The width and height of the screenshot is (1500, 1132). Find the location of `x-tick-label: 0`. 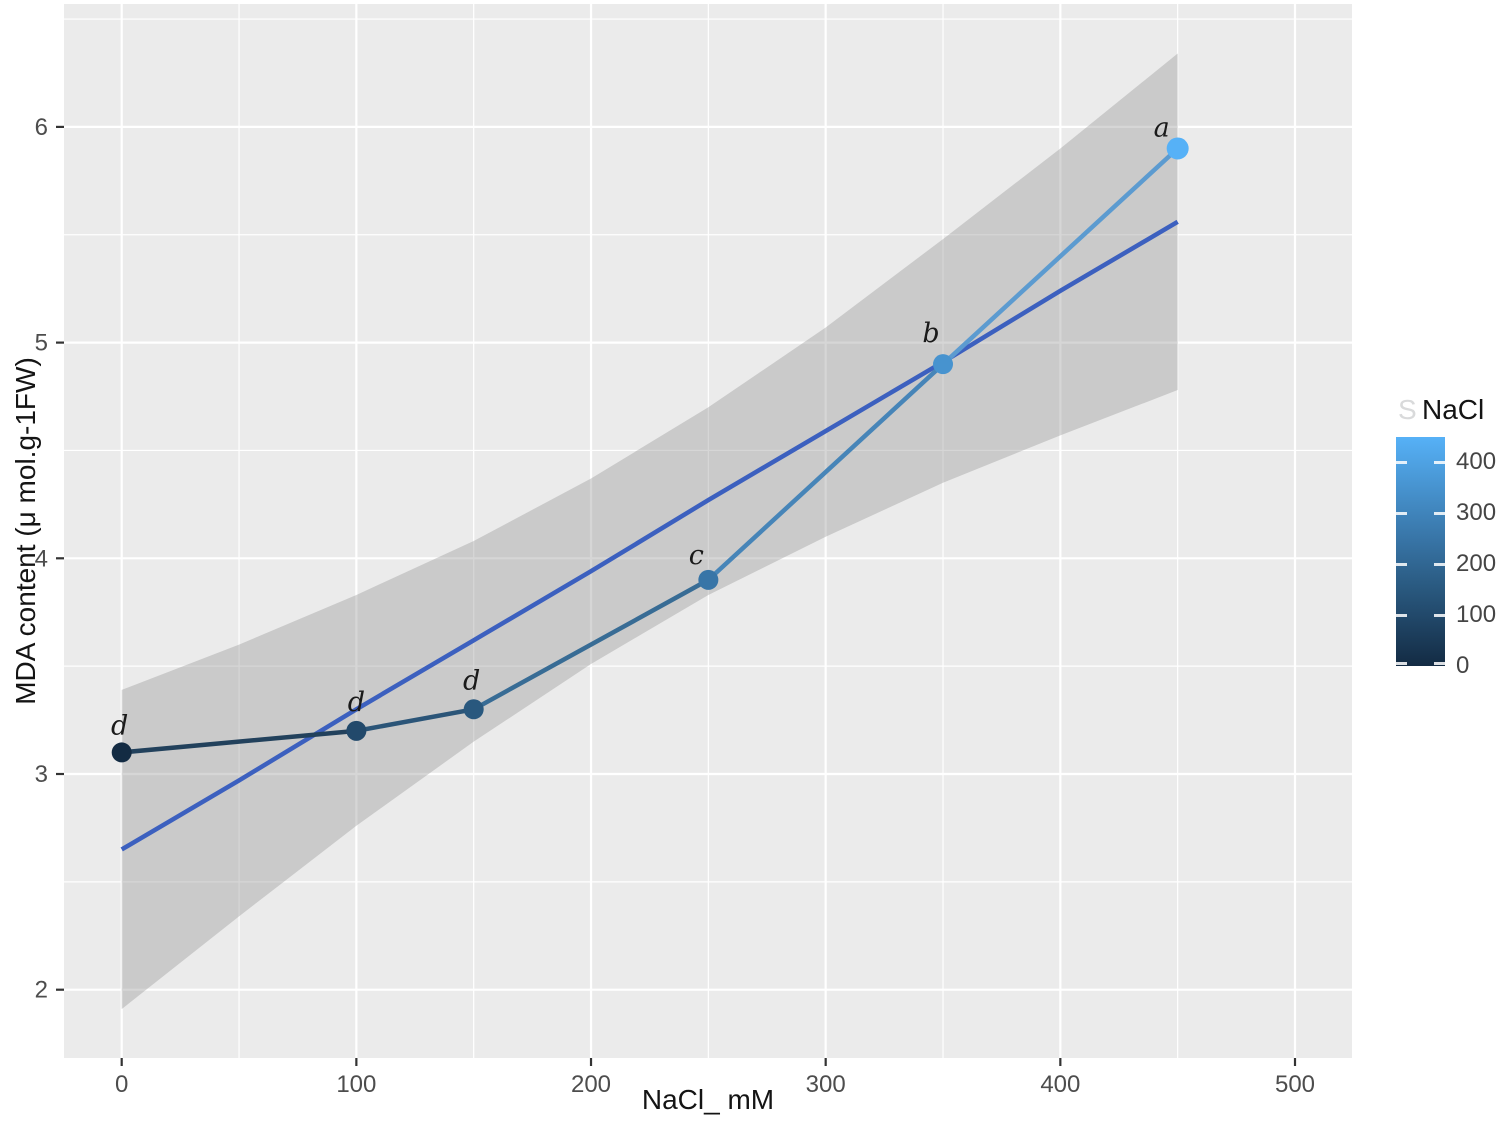

x-tick-label: 0 is located at coordinates (121, 1084).